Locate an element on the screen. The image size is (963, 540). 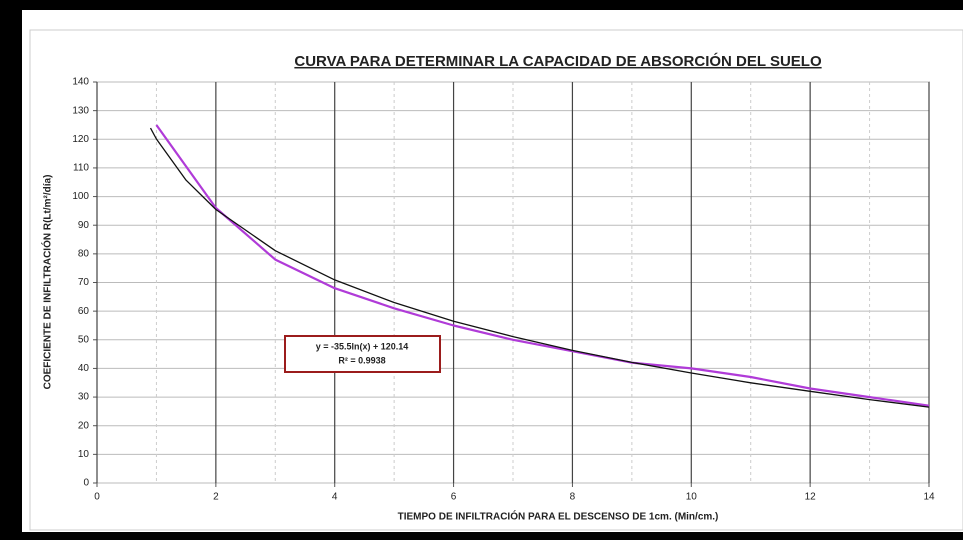
y-tick-label: 50 is located at coordinates (84, 339).